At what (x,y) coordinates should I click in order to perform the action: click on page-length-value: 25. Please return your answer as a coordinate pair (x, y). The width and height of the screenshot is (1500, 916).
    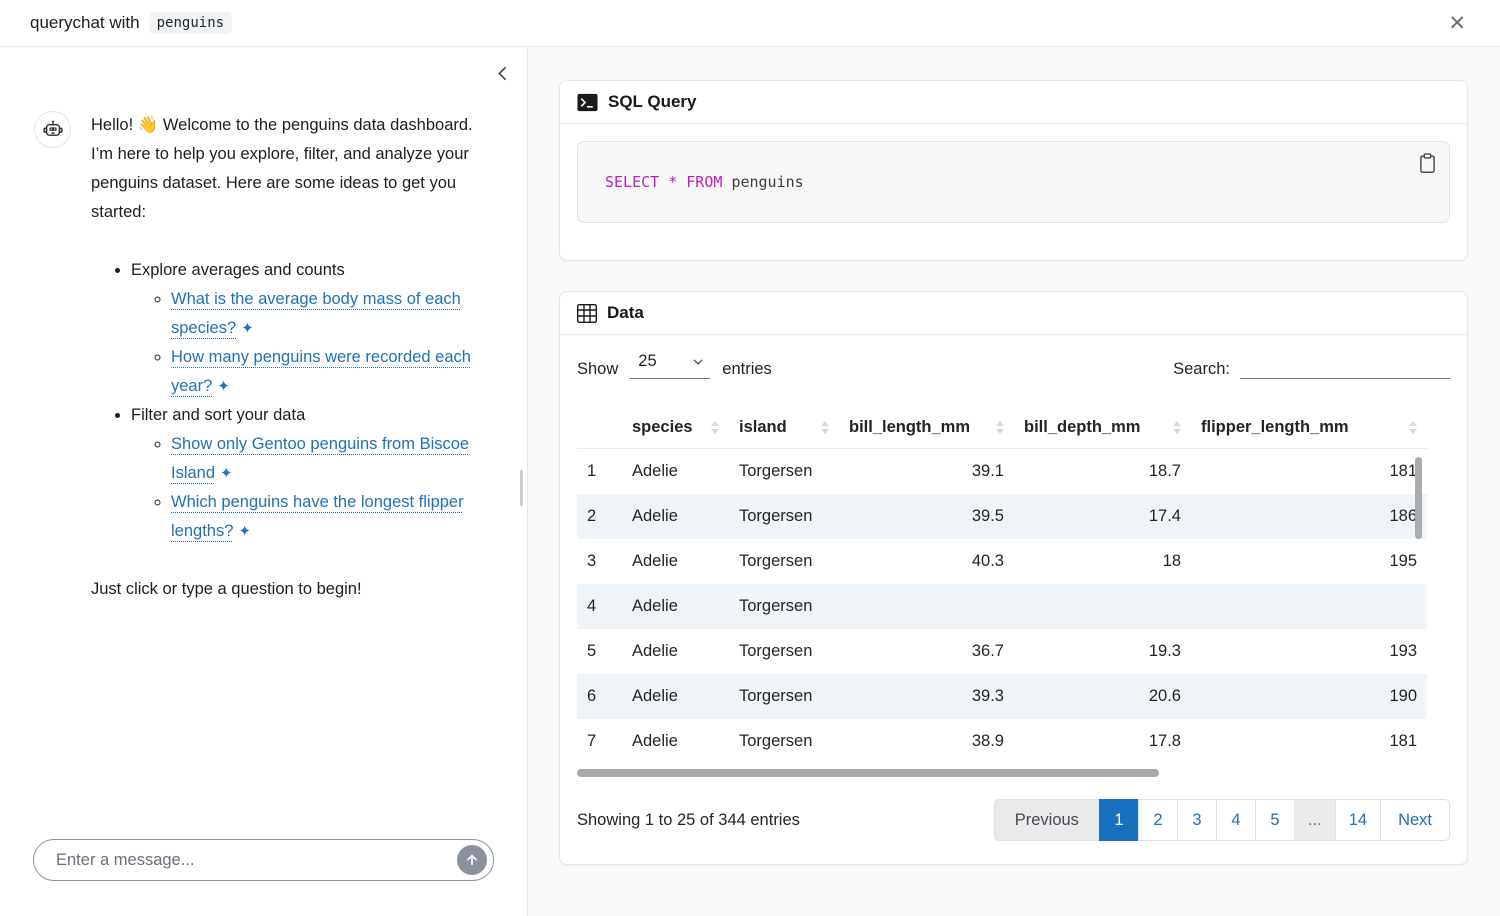
    Looking at the image, I should click on (647, 361).